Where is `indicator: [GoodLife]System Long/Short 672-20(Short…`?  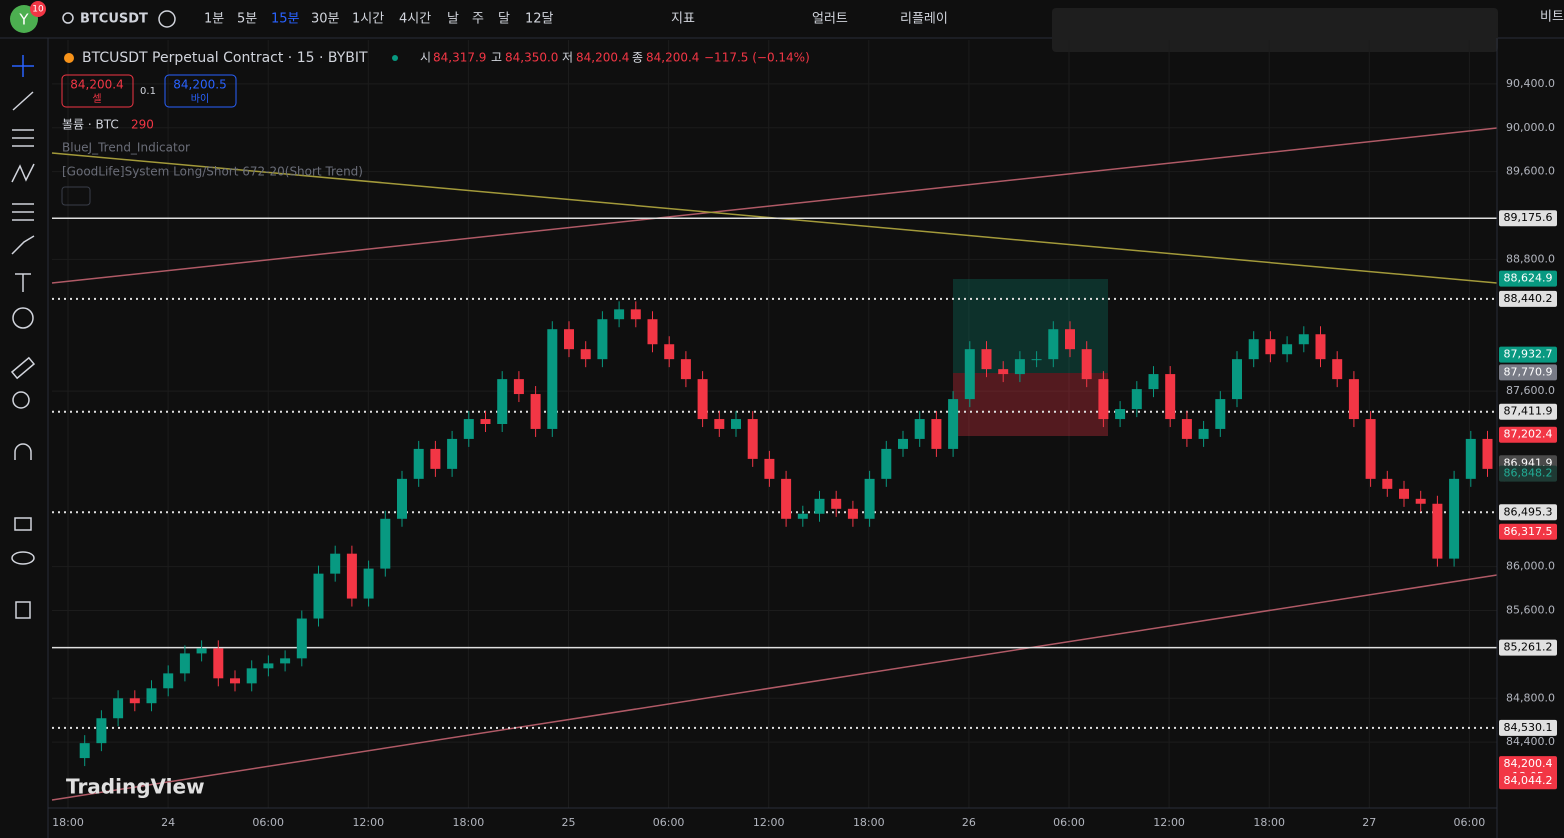 indicator: [GoodLife]System Long/Short 672-20(Short… is located at coordinates (212, 172).